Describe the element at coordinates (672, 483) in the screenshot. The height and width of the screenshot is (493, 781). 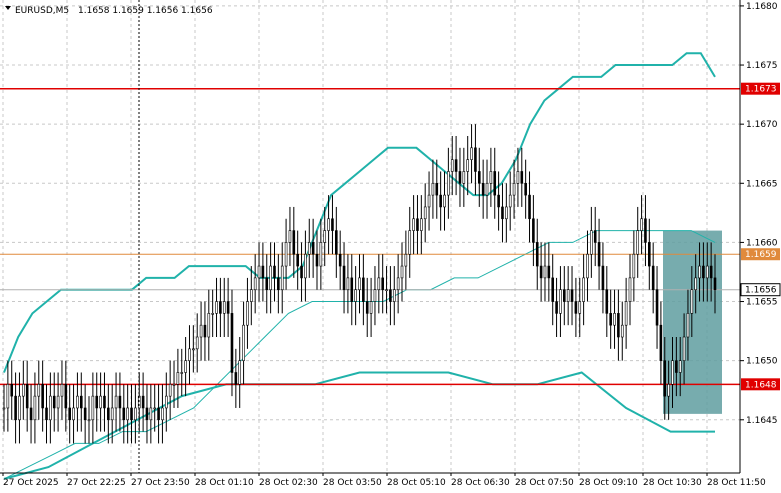
I see `time-tick-label-10: 28 Oct 10:30` at that location.